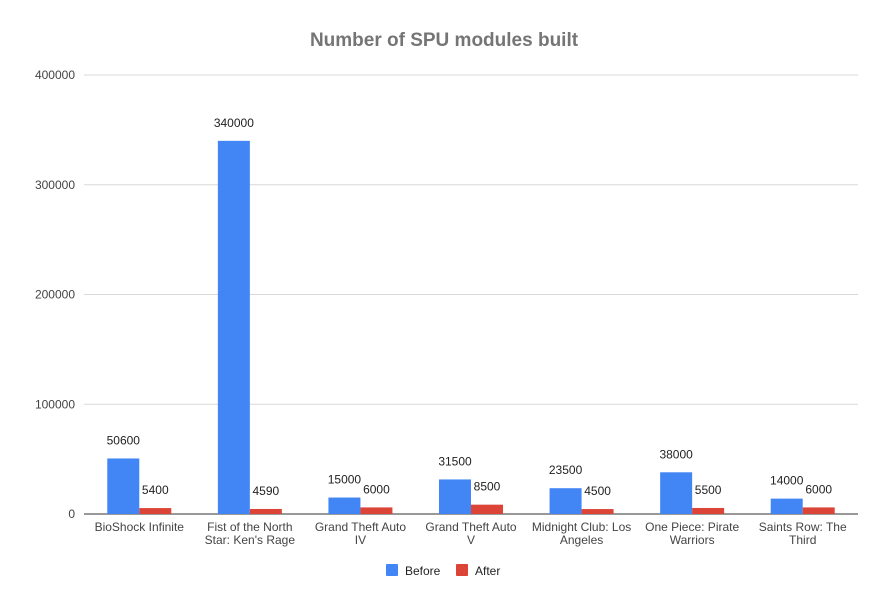 Image resolution: width=882 pixels, height=612 pixels. I want to click on data-label: 4500, so click(597, 491).